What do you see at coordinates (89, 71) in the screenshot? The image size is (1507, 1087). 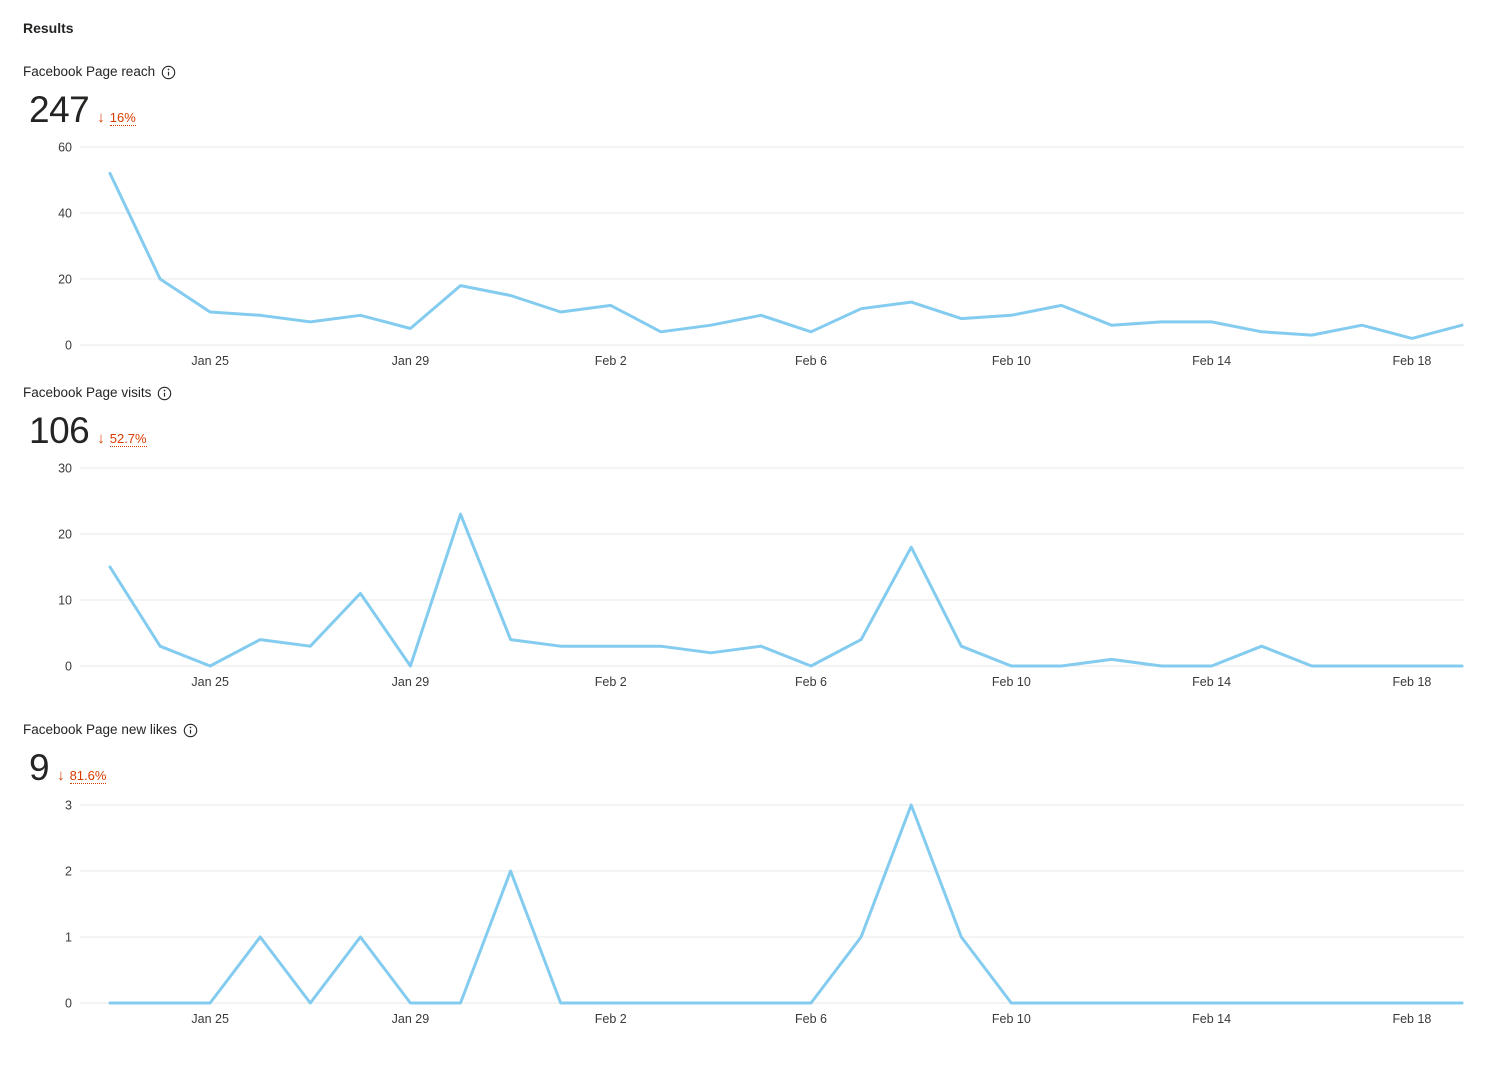 I see `metric-label: Facebook Page reach` at bounding box center [89, 71].